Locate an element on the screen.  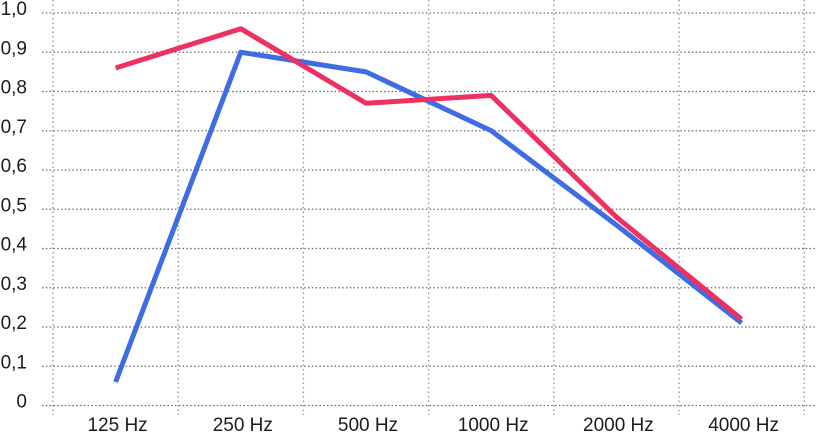
y-axis-tick-label: 0,9 is located at coordinates (14, 48).